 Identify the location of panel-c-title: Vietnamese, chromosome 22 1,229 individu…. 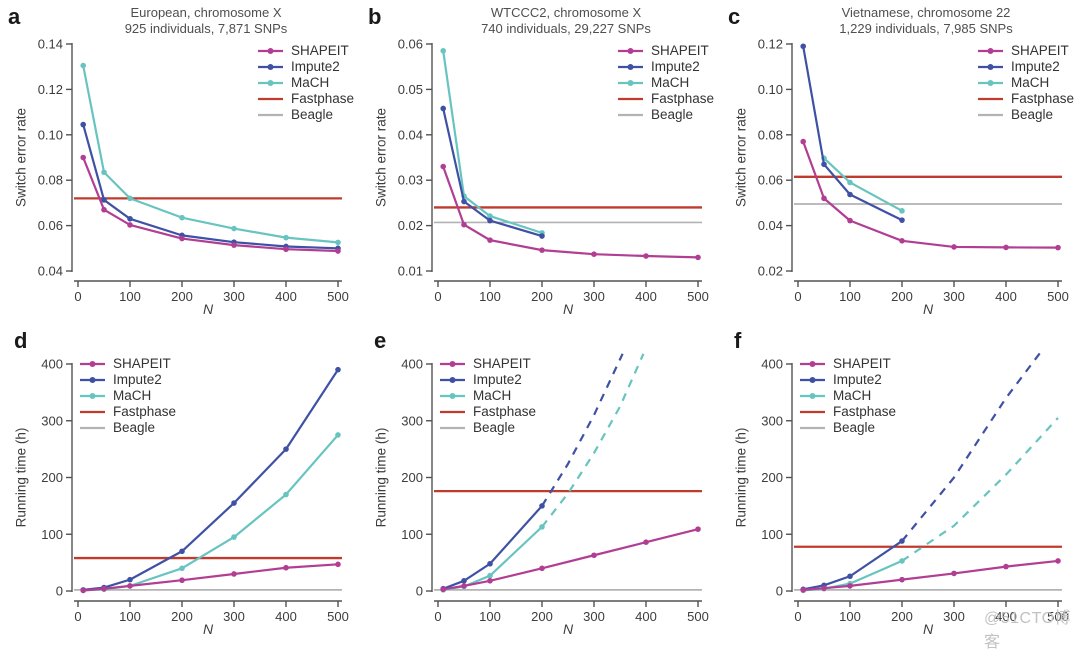
(926, 20).